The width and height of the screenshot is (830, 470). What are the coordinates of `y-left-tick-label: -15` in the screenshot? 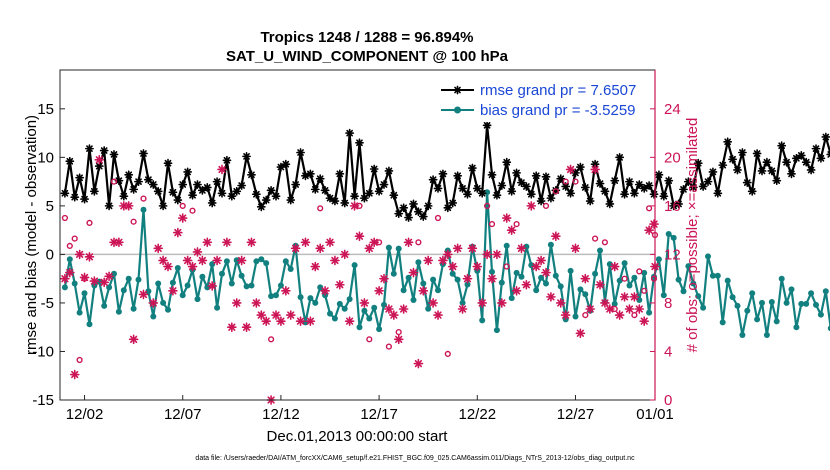 It's located at (43, 400).